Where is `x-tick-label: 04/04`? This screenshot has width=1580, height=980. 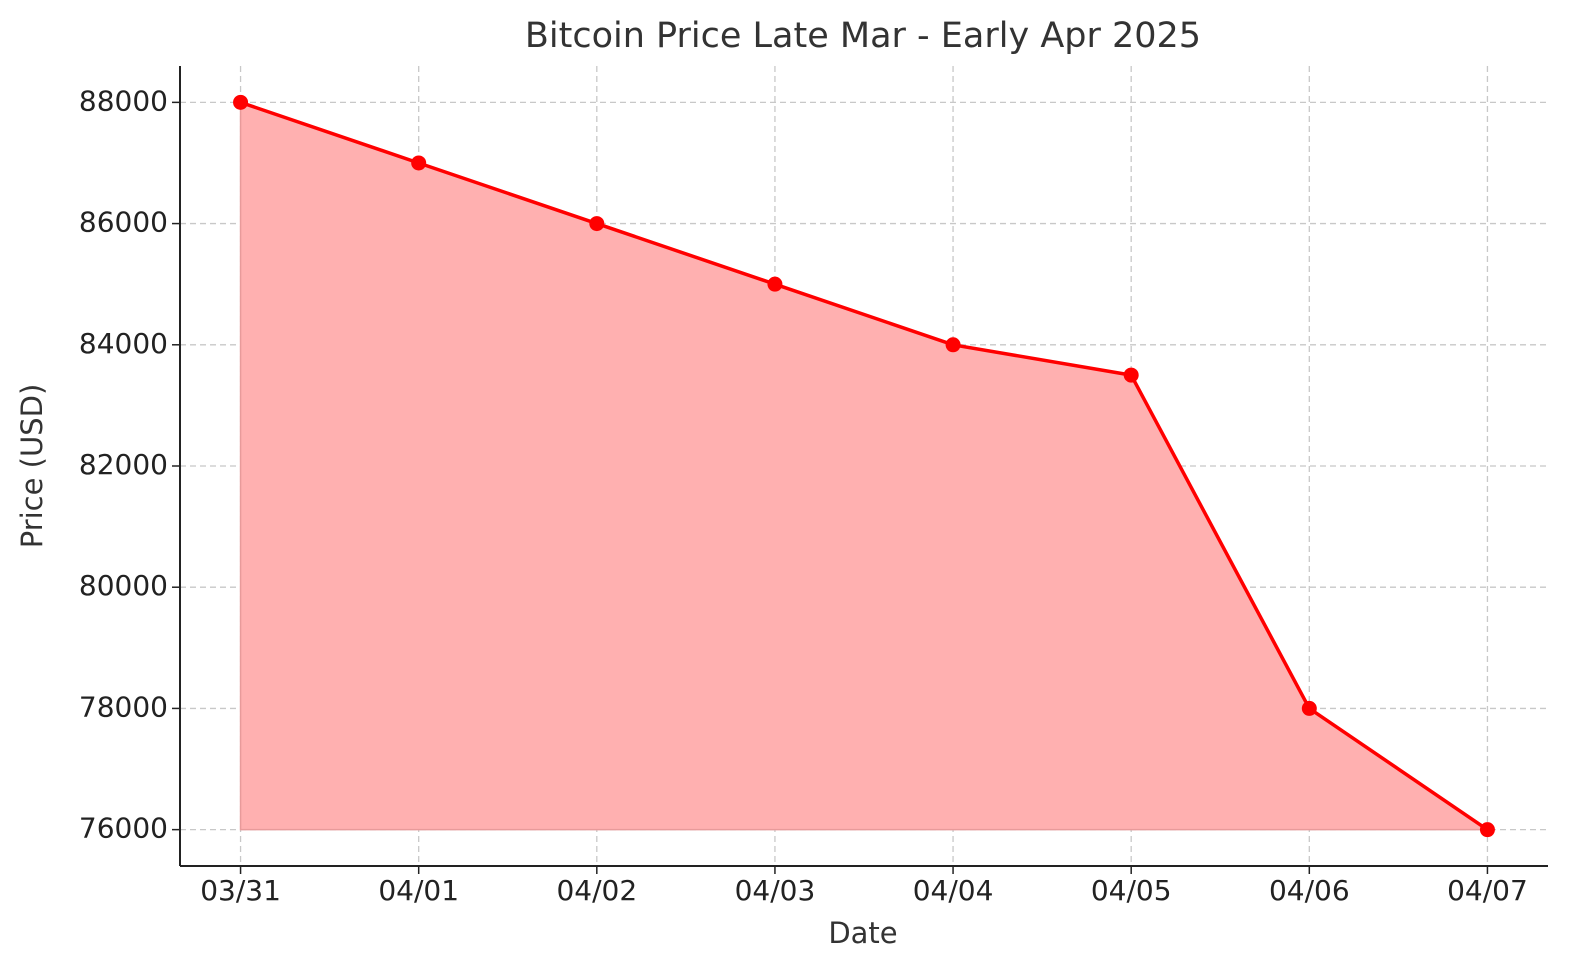
x-tick-label: 04/04 is located at coordinates (953, 890).